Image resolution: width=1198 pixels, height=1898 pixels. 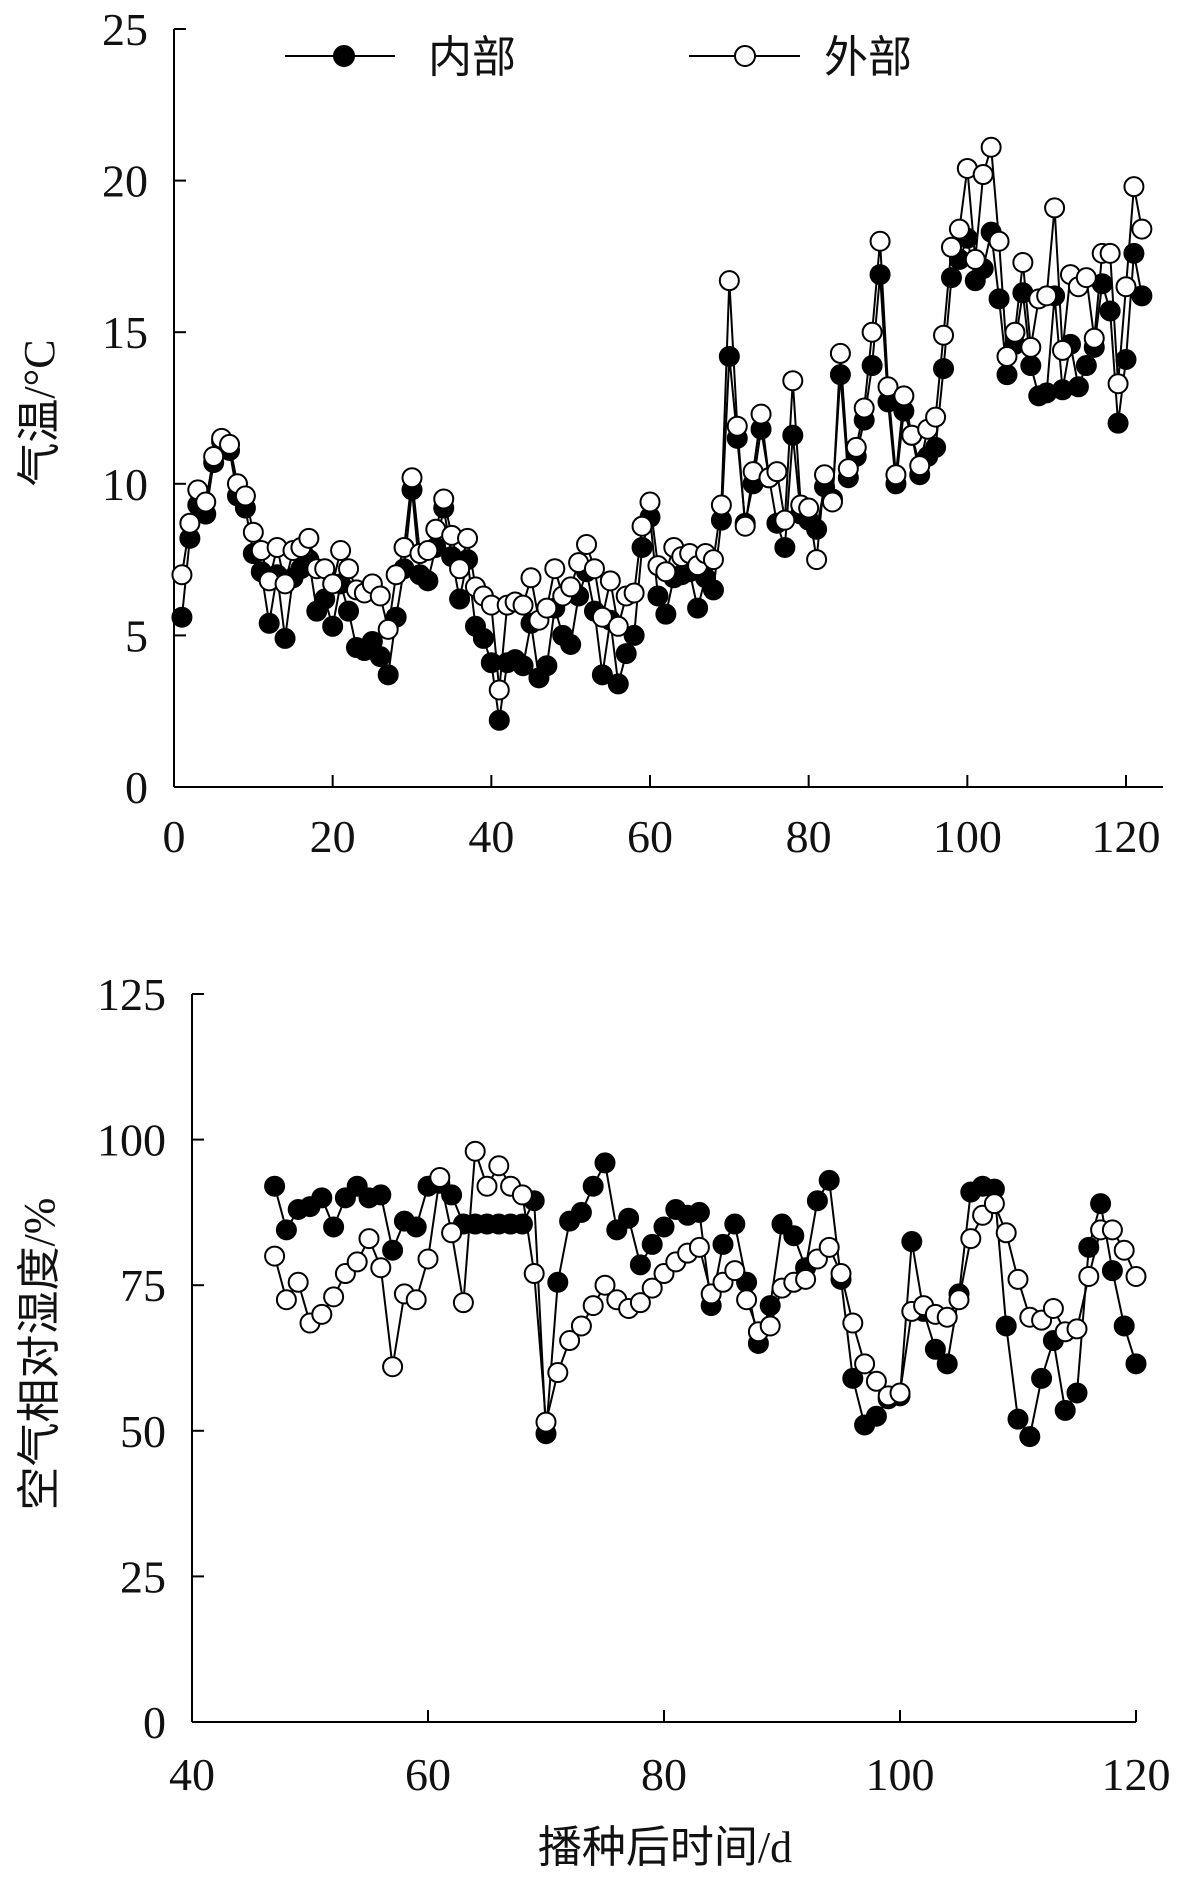 What do you see at coordinates (125, 181) in the screenshot?
I see `y-tick-label: 20` at bounding box center [125, 181].